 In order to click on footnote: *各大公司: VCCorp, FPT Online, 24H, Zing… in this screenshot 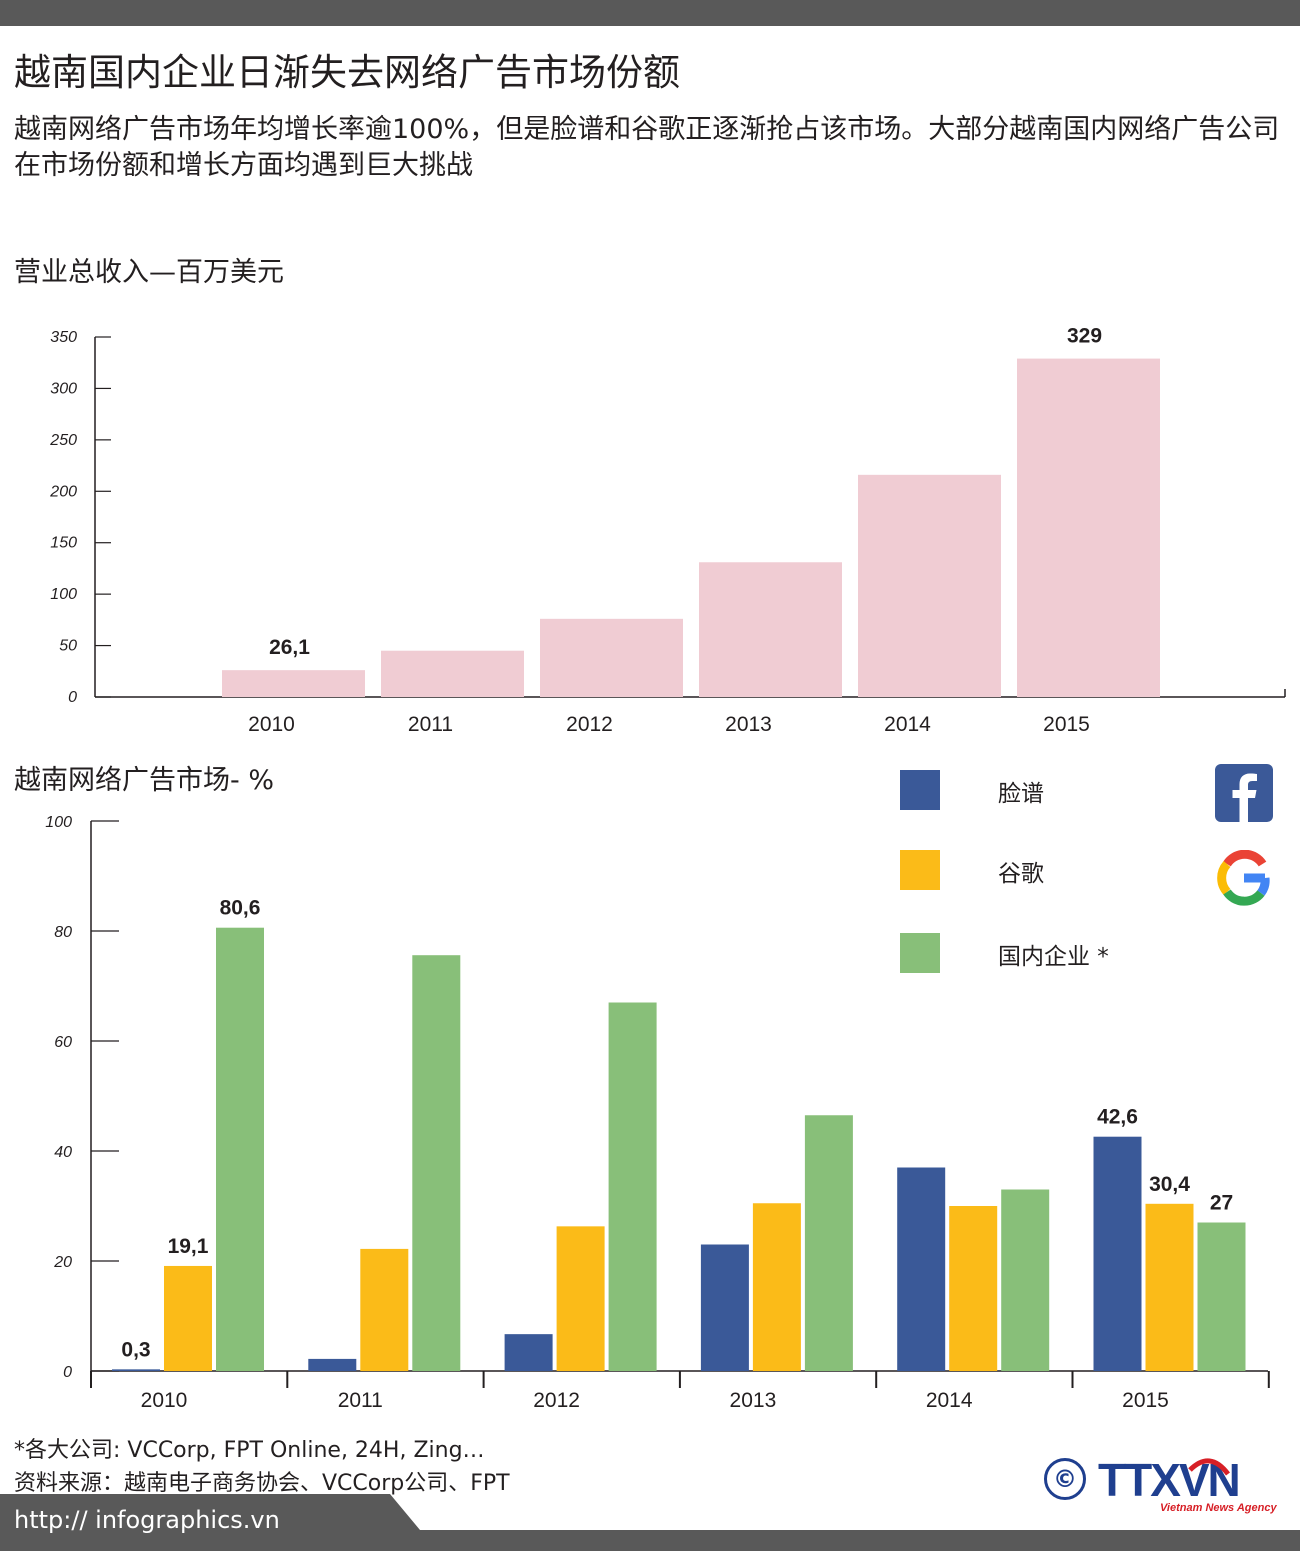, I will do `click(249, 1450)`.